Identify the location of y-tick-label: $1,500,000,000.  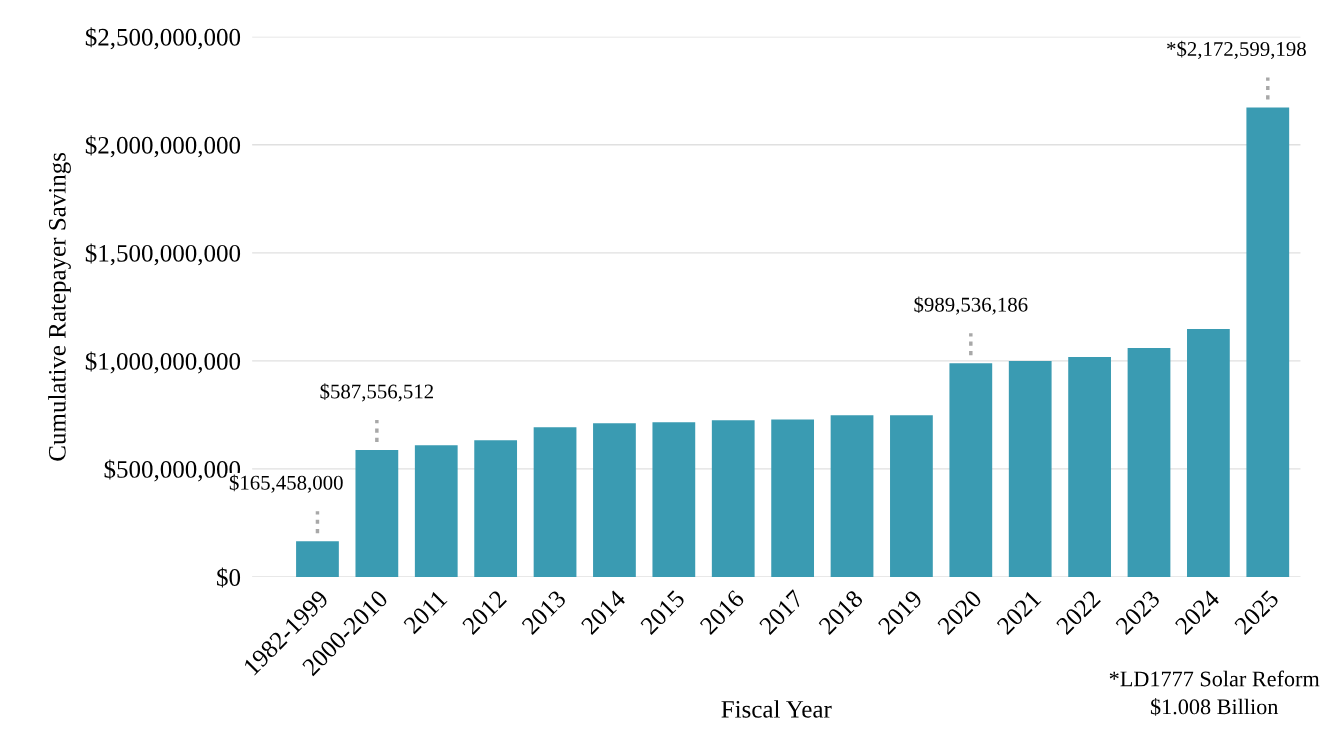
(163, 254).